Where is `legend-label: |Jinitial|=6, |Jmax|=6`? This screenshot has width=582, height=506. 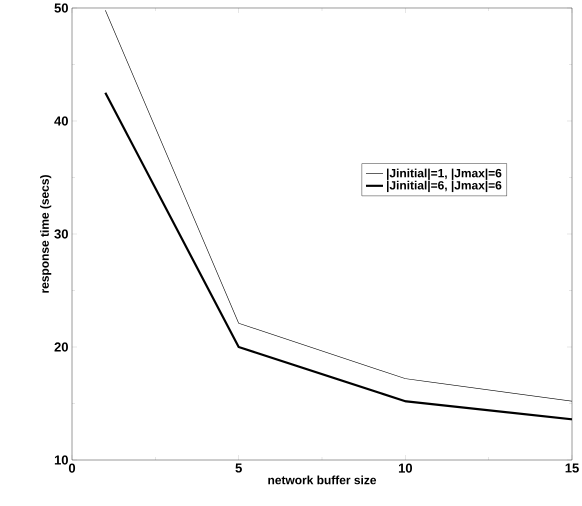
legend-label: |Jinitial|=6, |Jmax|=6 is located at coordinates (444, 186).